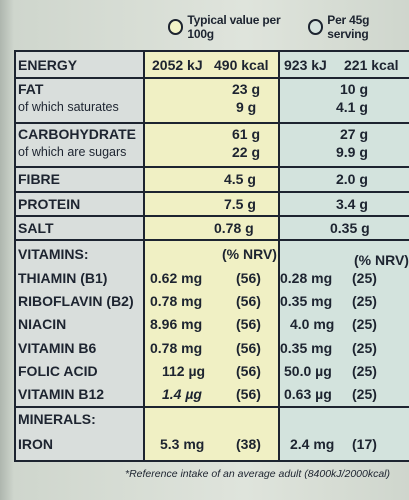 The image size is (409, 500). I want to click on salt-serving: 0.35 g, so click(350, 228).